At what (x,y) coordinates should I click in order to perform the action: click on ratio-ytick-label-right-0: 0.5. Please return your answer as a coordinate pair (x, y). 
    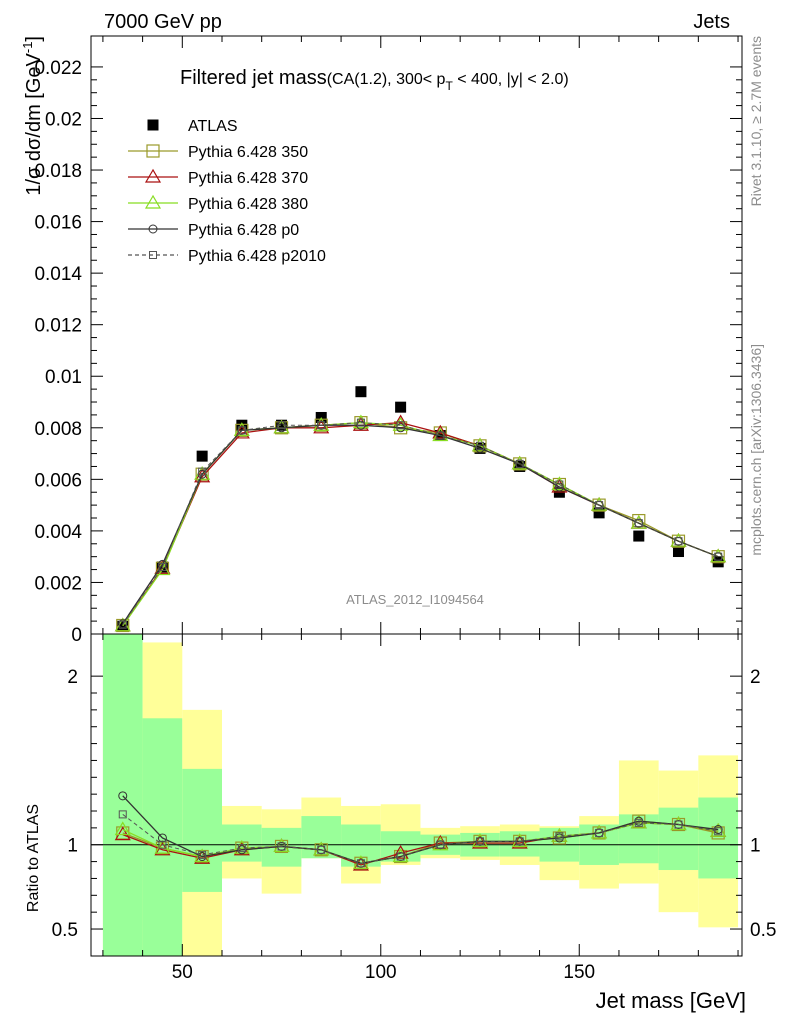
    Looking at the image, I should click on (763, 930).